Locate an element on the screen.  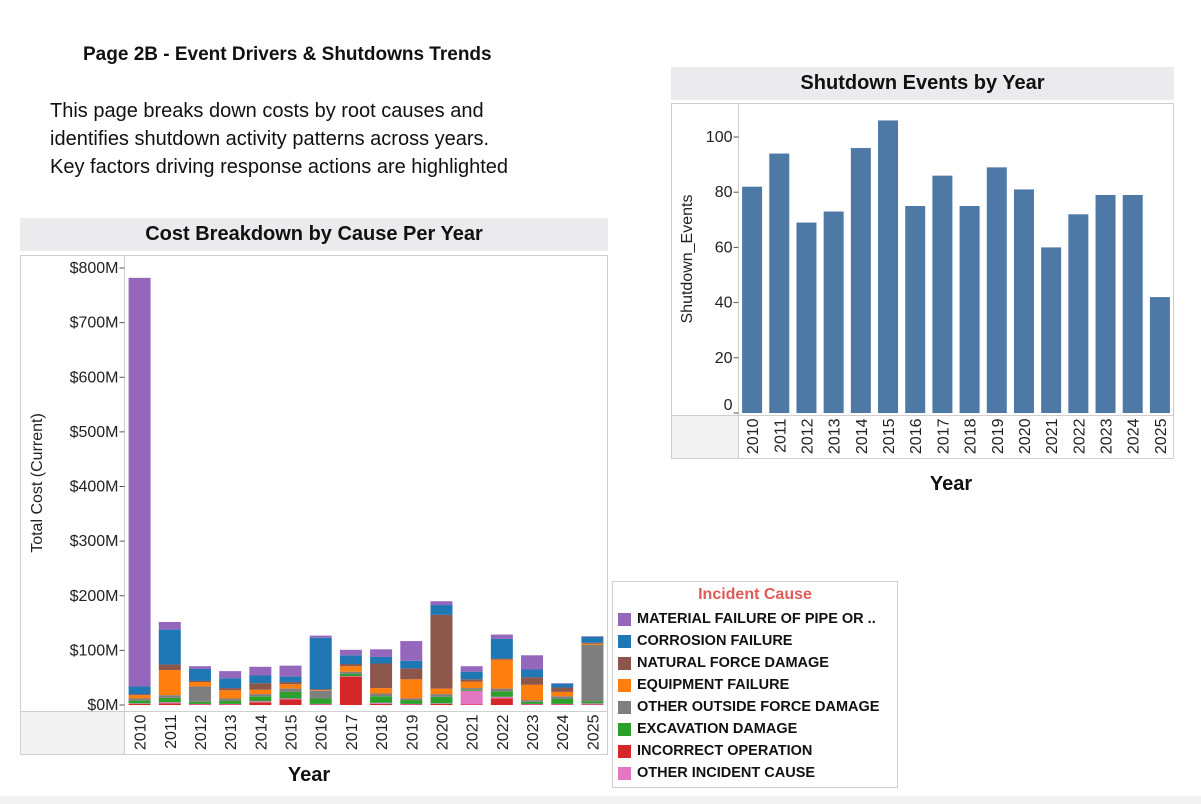
legend-item: OTHER INCIDENT CAUSE is located at coordinates (755, 773).